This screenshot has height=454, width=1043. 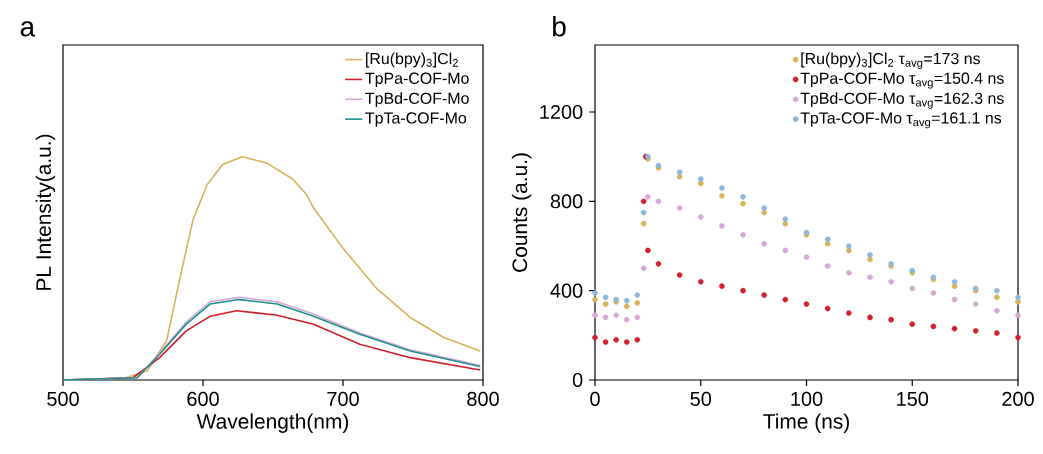 I want to click on x-axis-title: Wavelength(nm), so click(x=272, y=423).